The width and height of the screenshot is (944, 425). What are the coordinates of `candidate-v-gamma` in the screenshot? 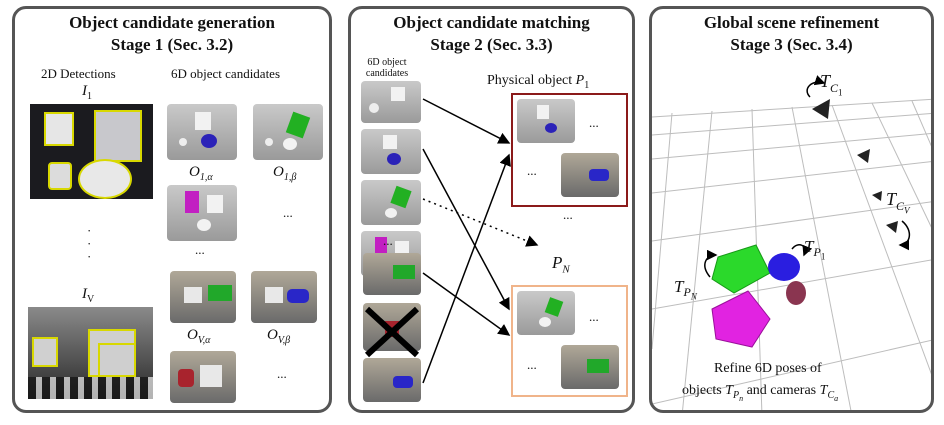 It's located at (203, 377).